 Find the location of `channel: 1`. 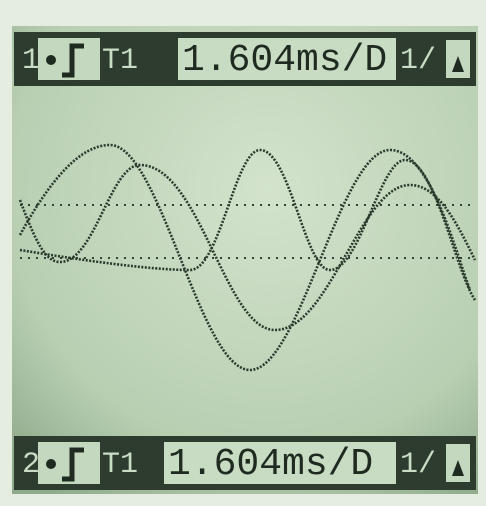

channel: 1 is located at coordinates (31, 61).